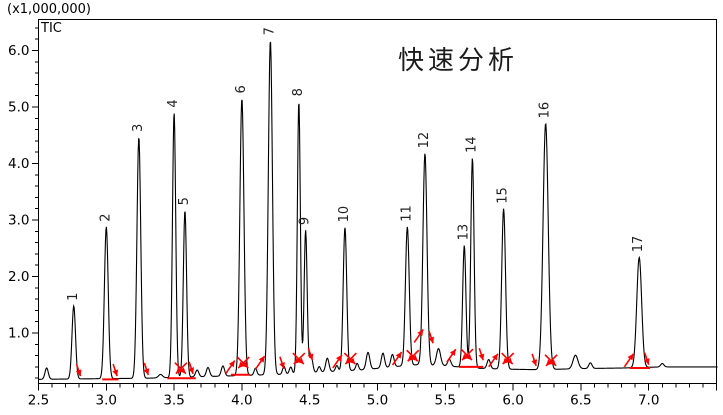  I want to click on peak-label-7: 7, so click(269, 31).